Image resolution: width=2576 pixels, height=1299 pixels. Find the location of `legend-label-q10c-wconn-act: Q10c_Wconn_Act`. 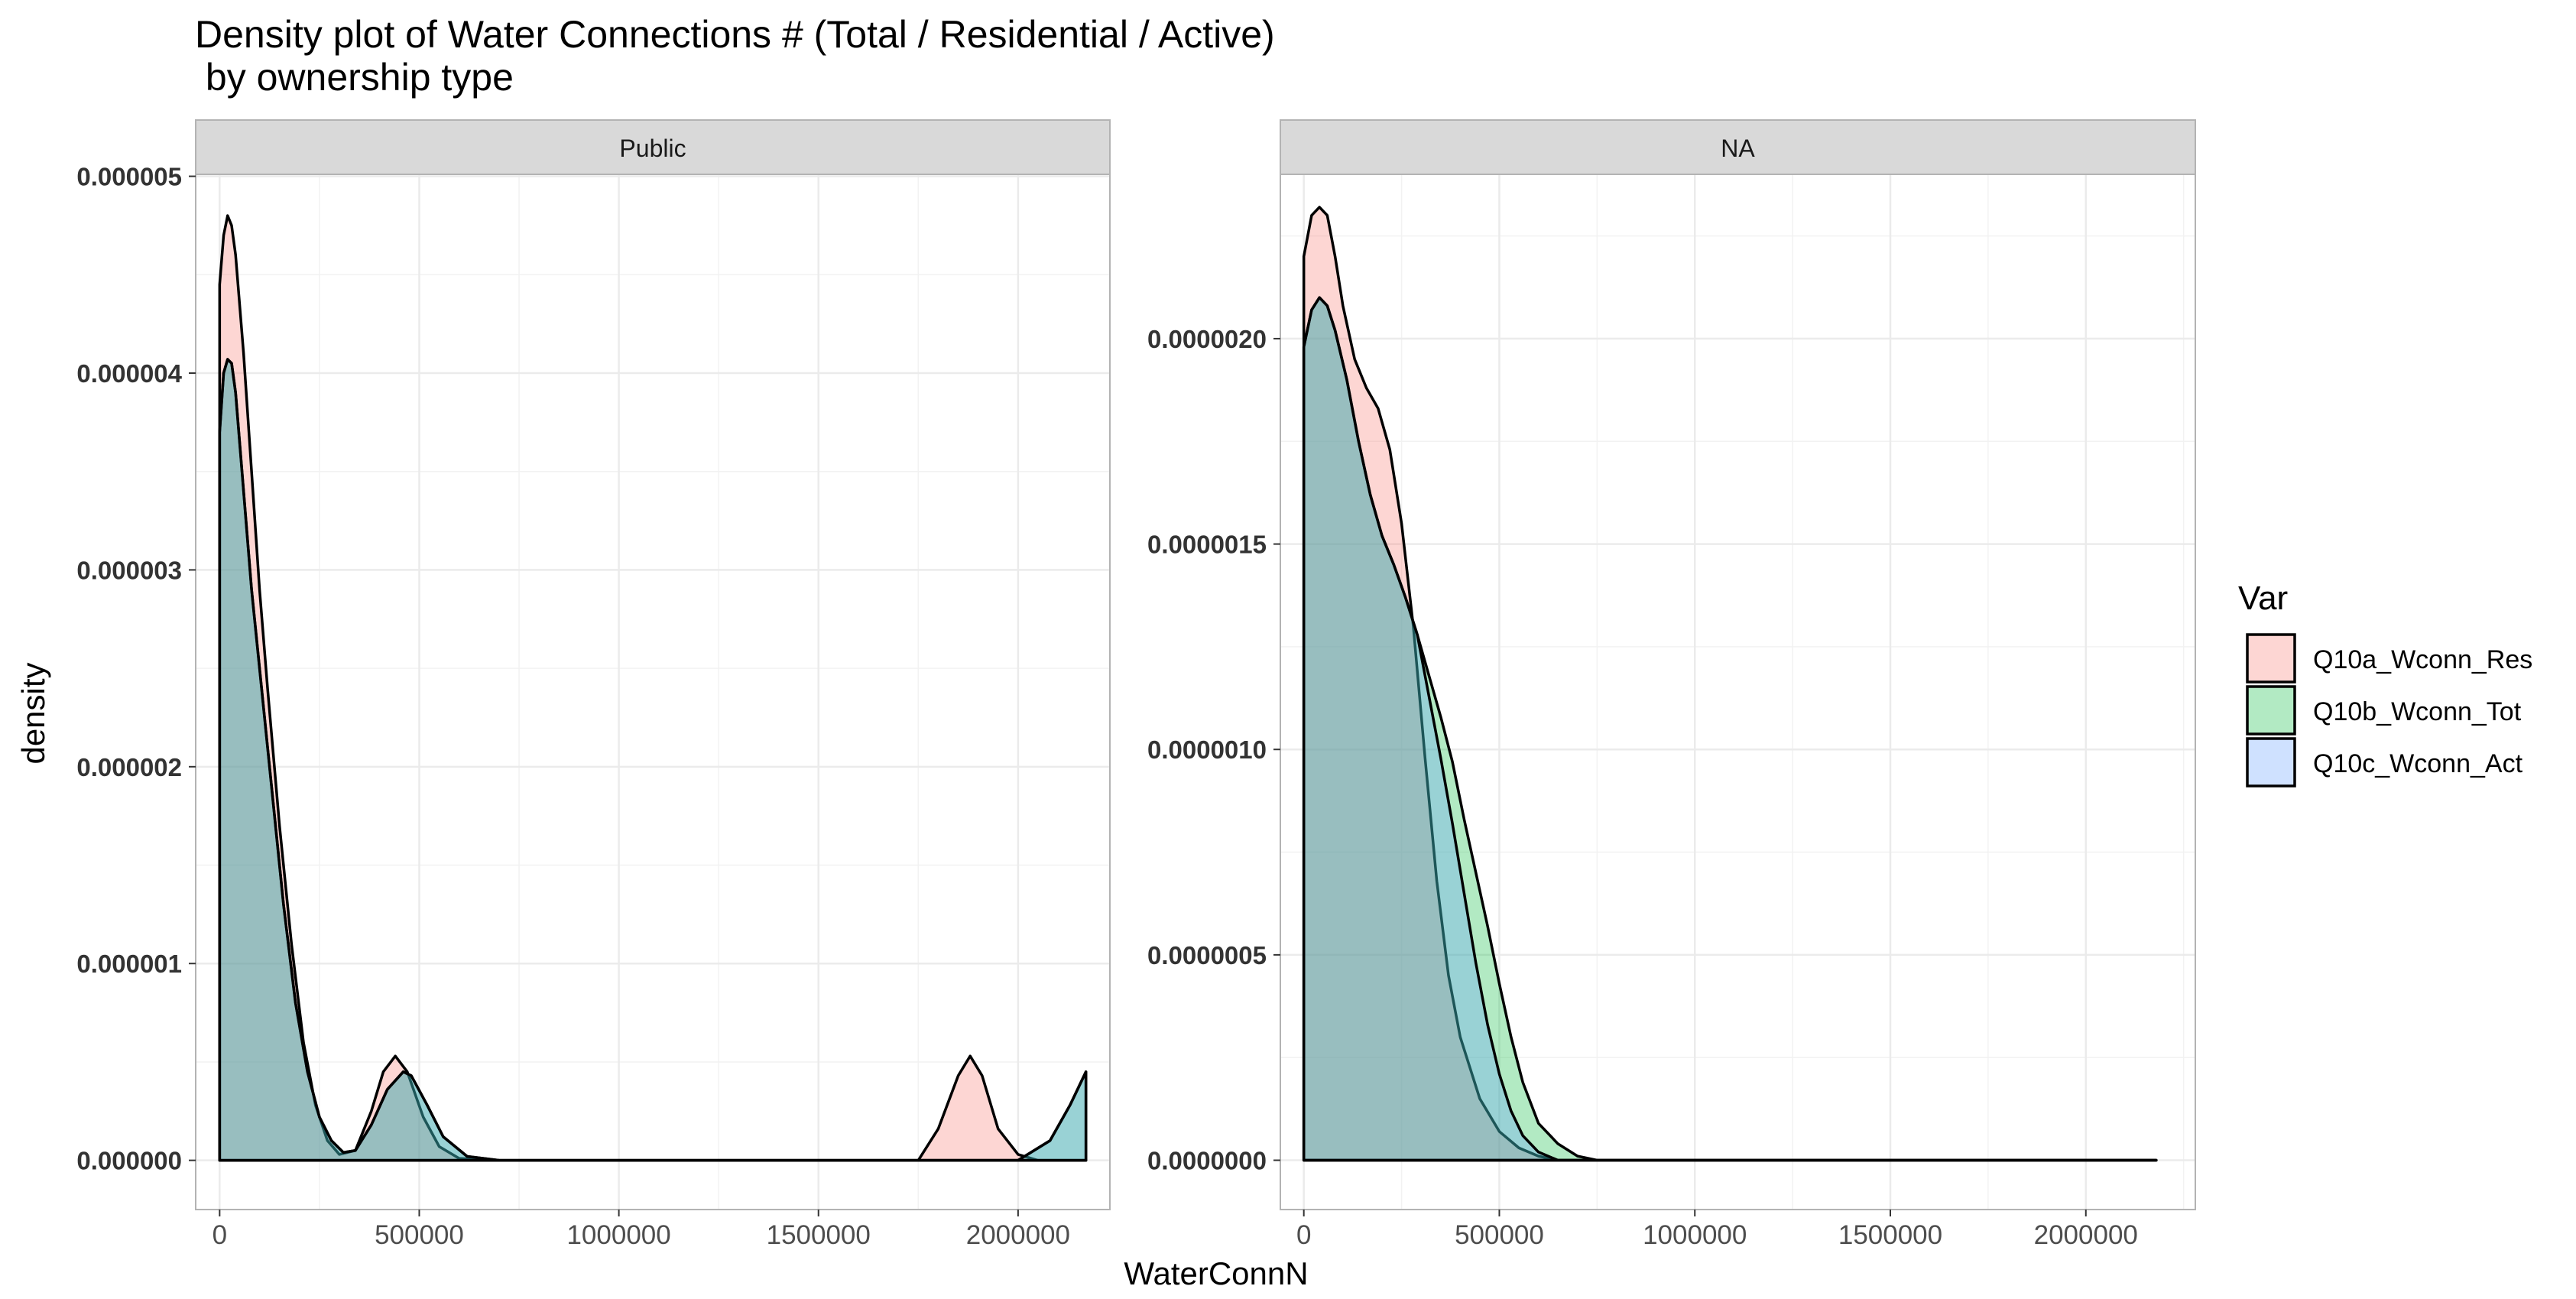

legend-label-q10c-wconn-act: Q10c_Wconn_Act is located at coordinates (2418, 763).